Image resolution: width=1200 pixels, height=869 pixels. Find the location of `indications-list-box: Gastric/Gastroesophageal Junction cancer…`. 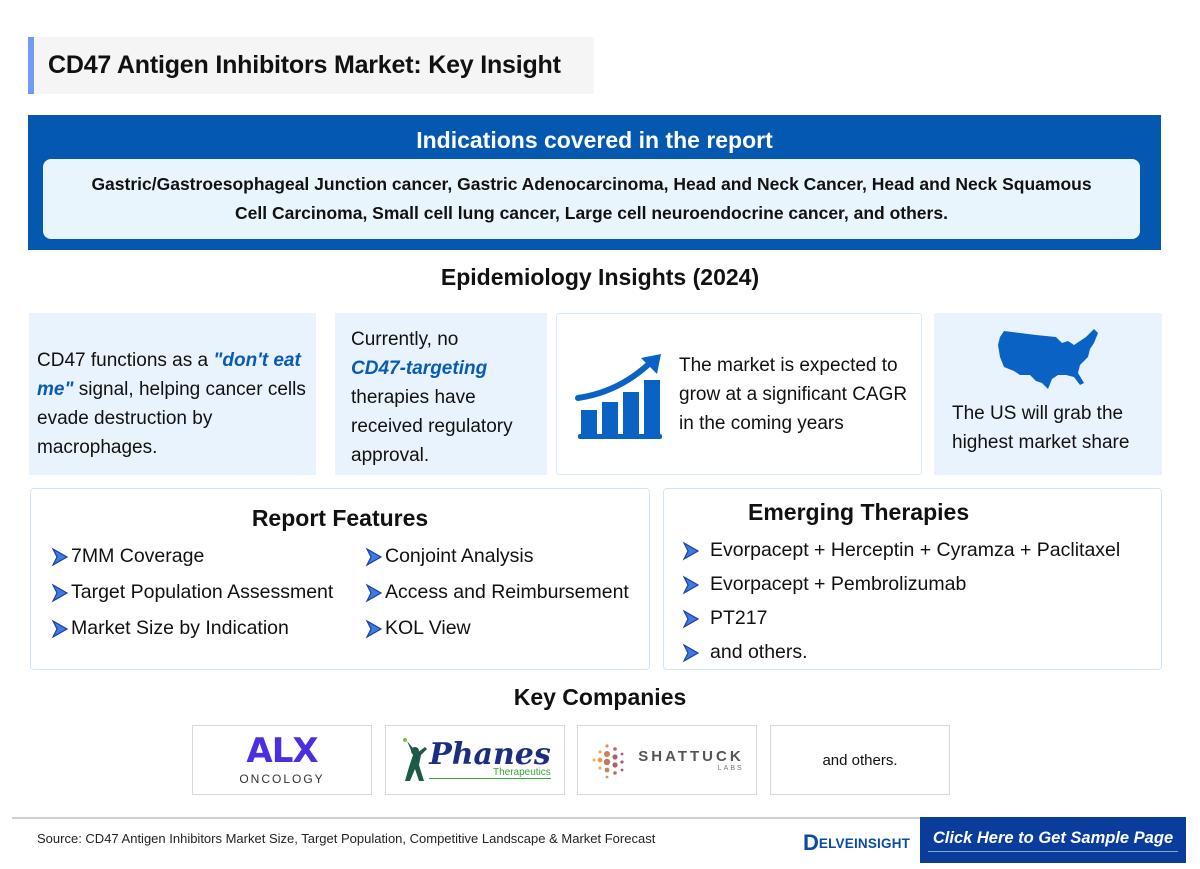

indications-list-box: Gastric/Gastroesophageal Junction cancer… is located at coordinates (591, 199).